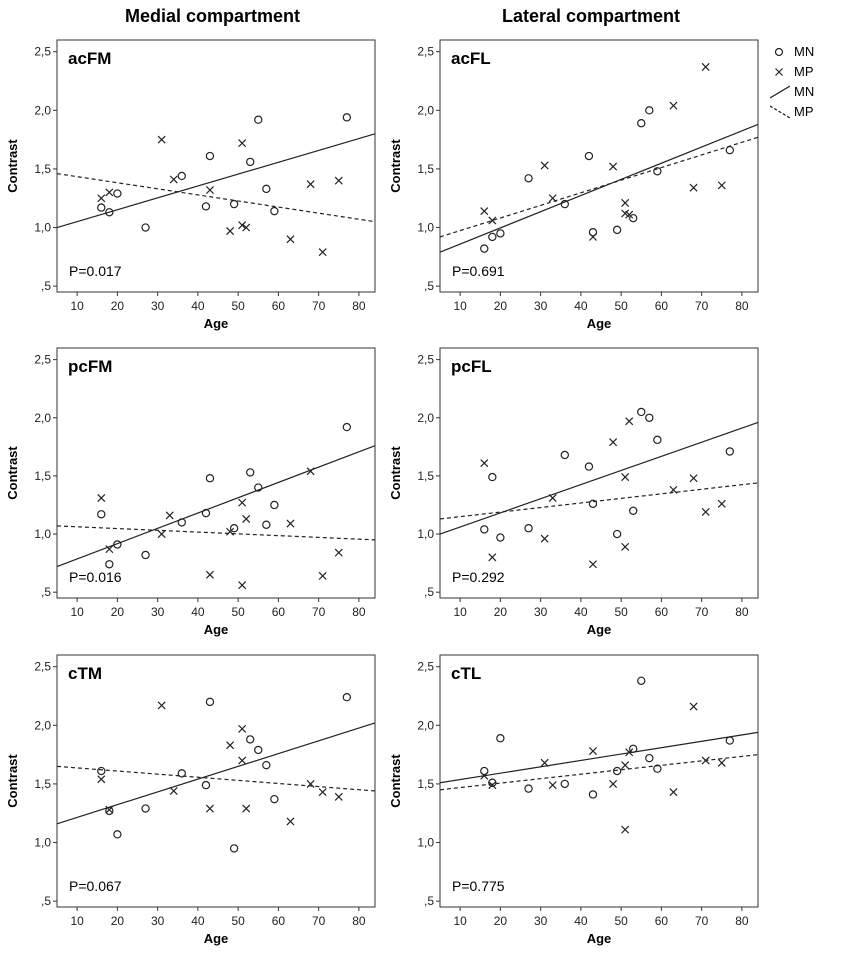 This screenshot has width=843, height=972. Describe the element at coordinates (471, 58) in the screenshot. I see `panel-title: acFL` at that location.